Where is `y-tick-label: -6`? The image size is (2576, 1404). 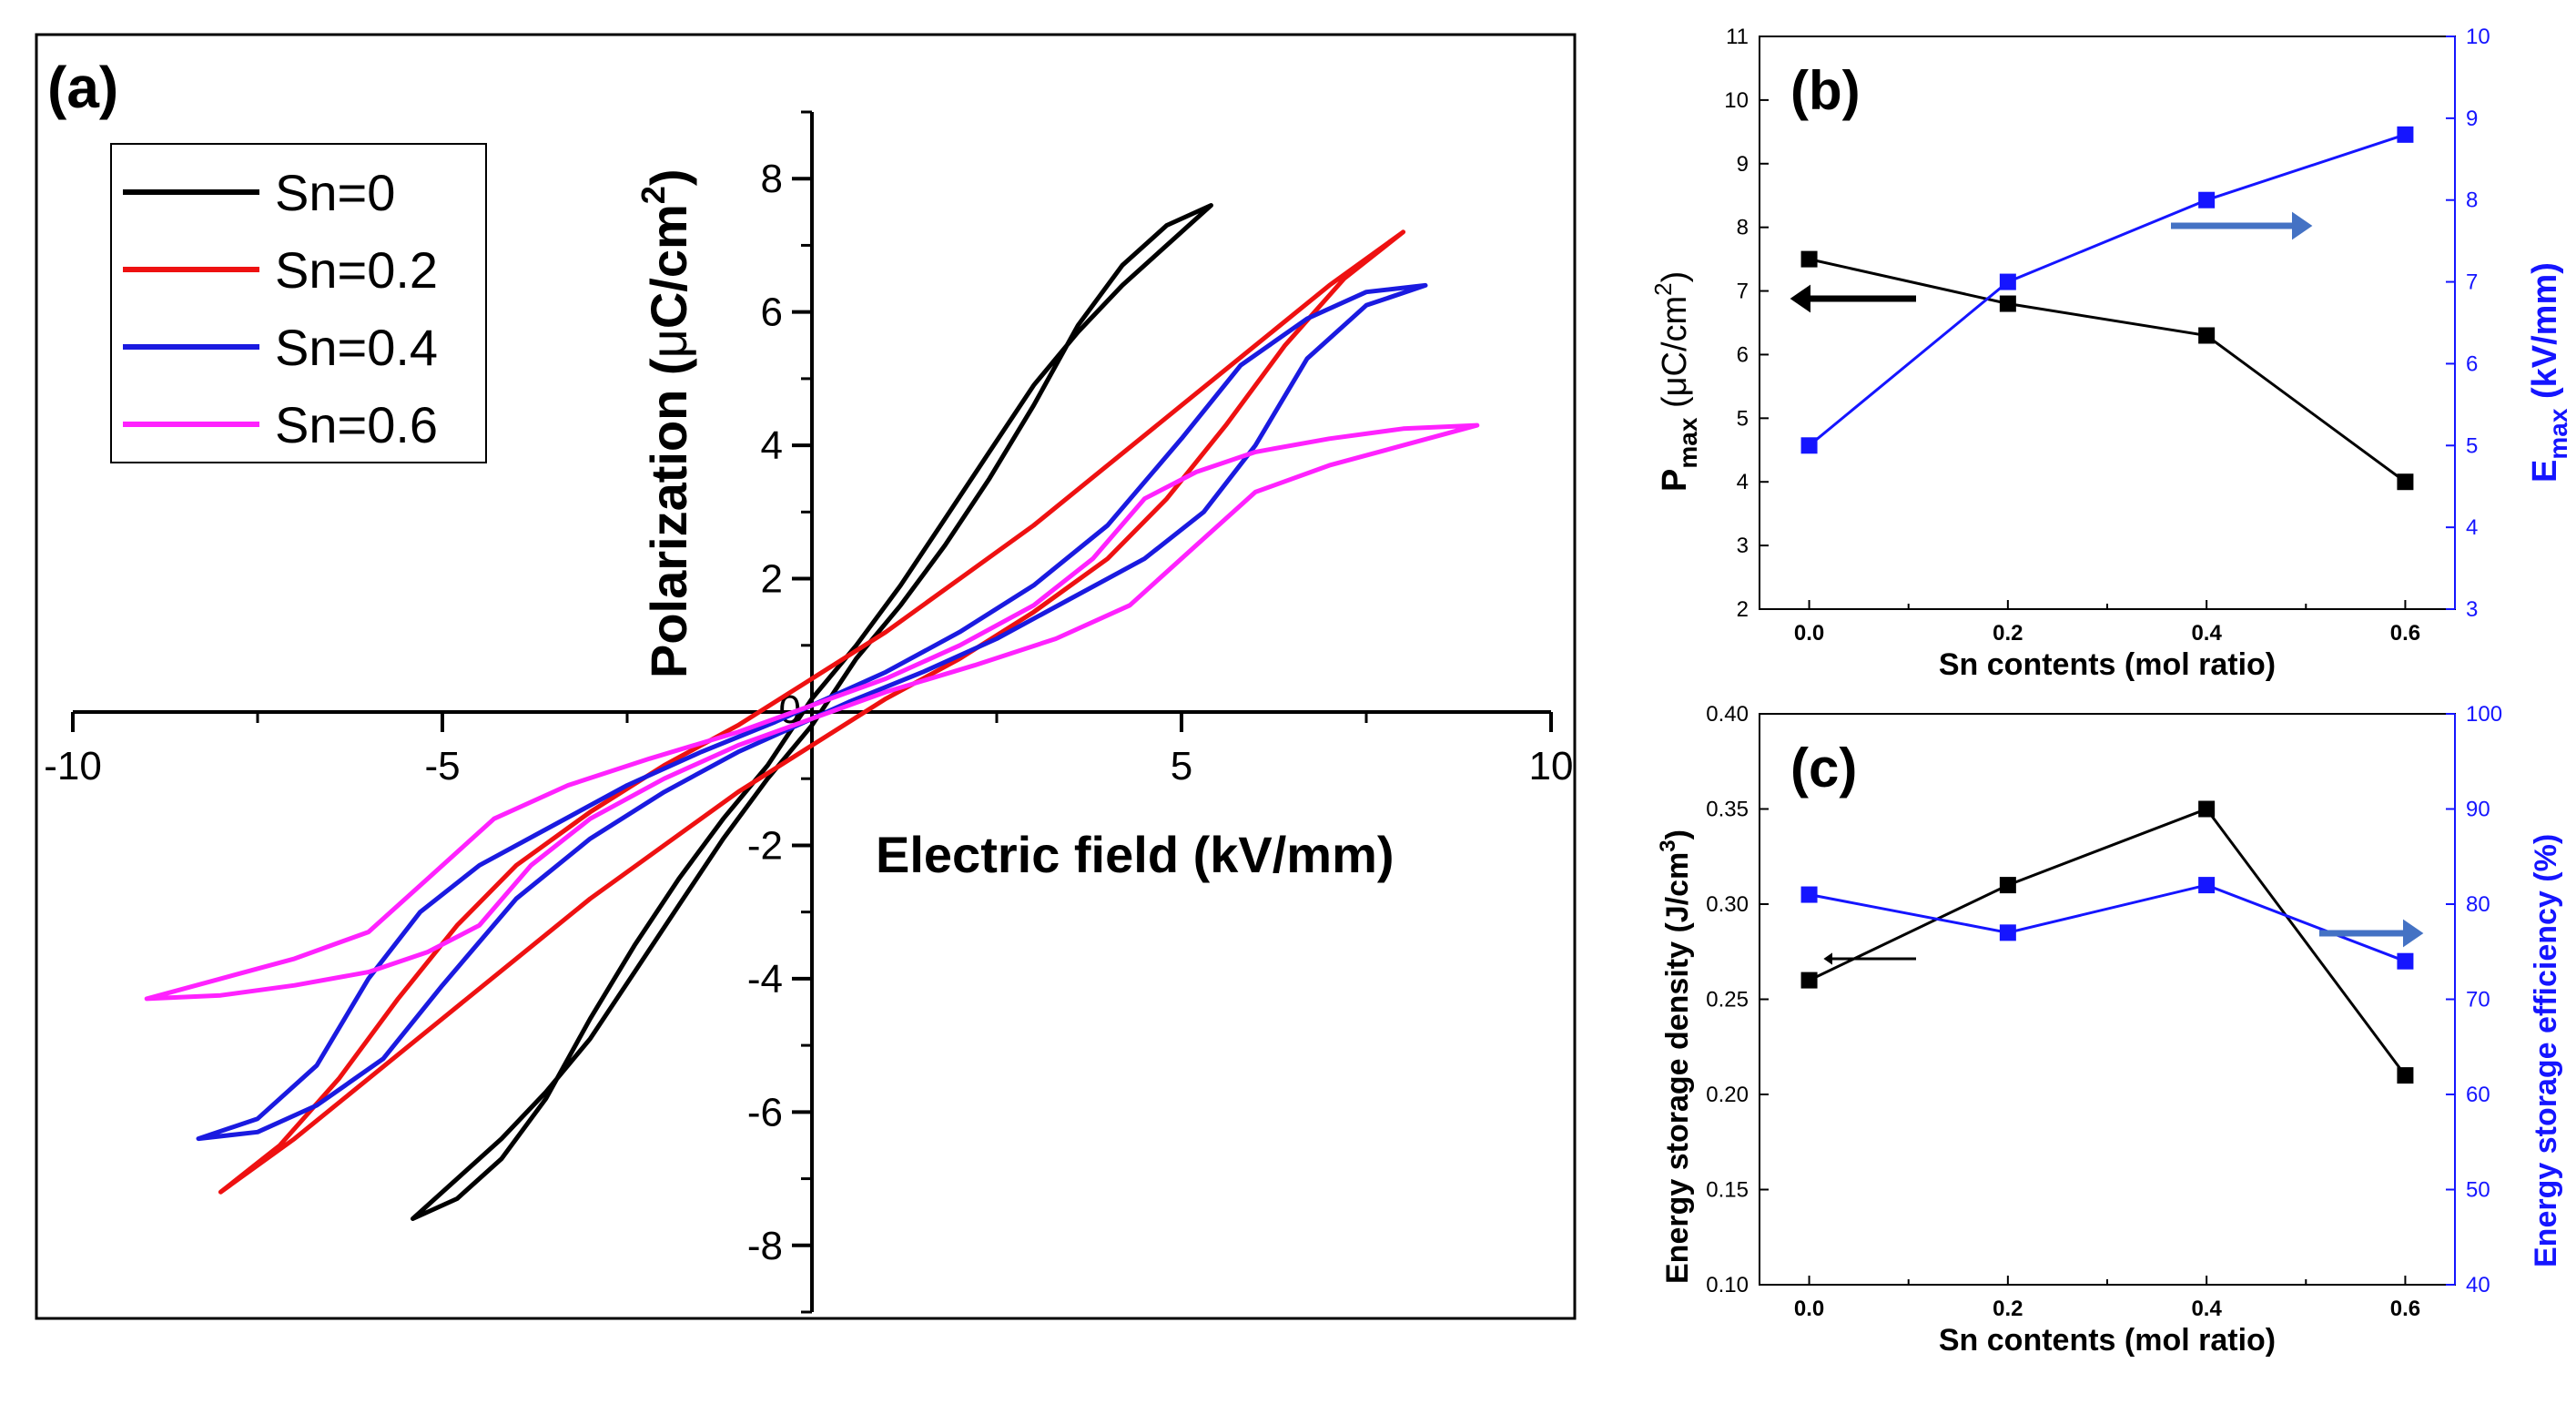
y-tick-label: -6 is located at coordinates (765, 1112).